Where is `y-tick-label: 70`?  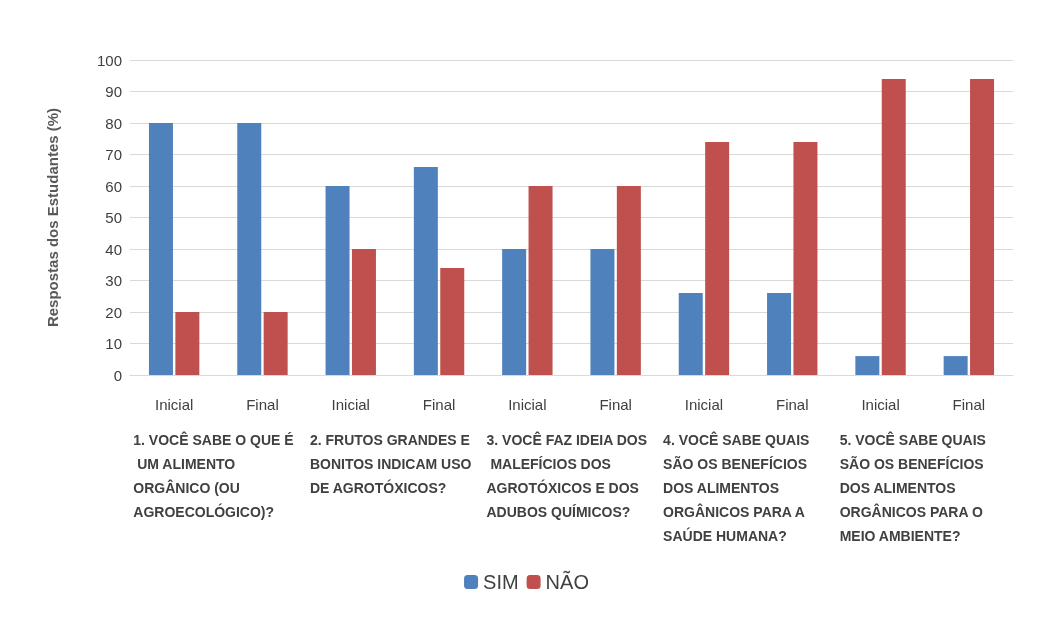 y-tick-label: 70 is located at coordinates (113, 154).